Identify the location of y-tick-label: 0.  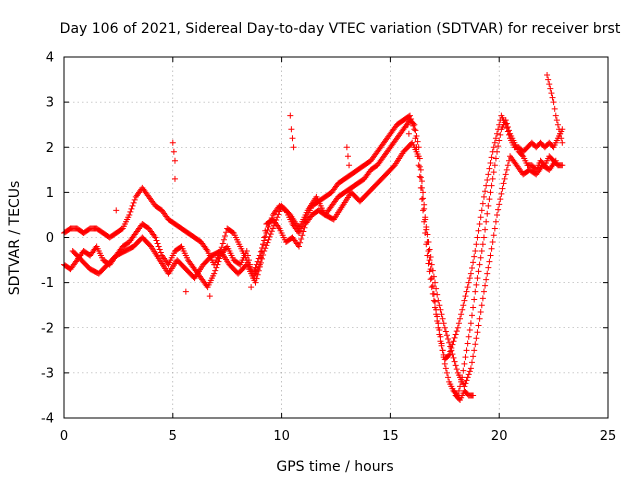
(50, 238).